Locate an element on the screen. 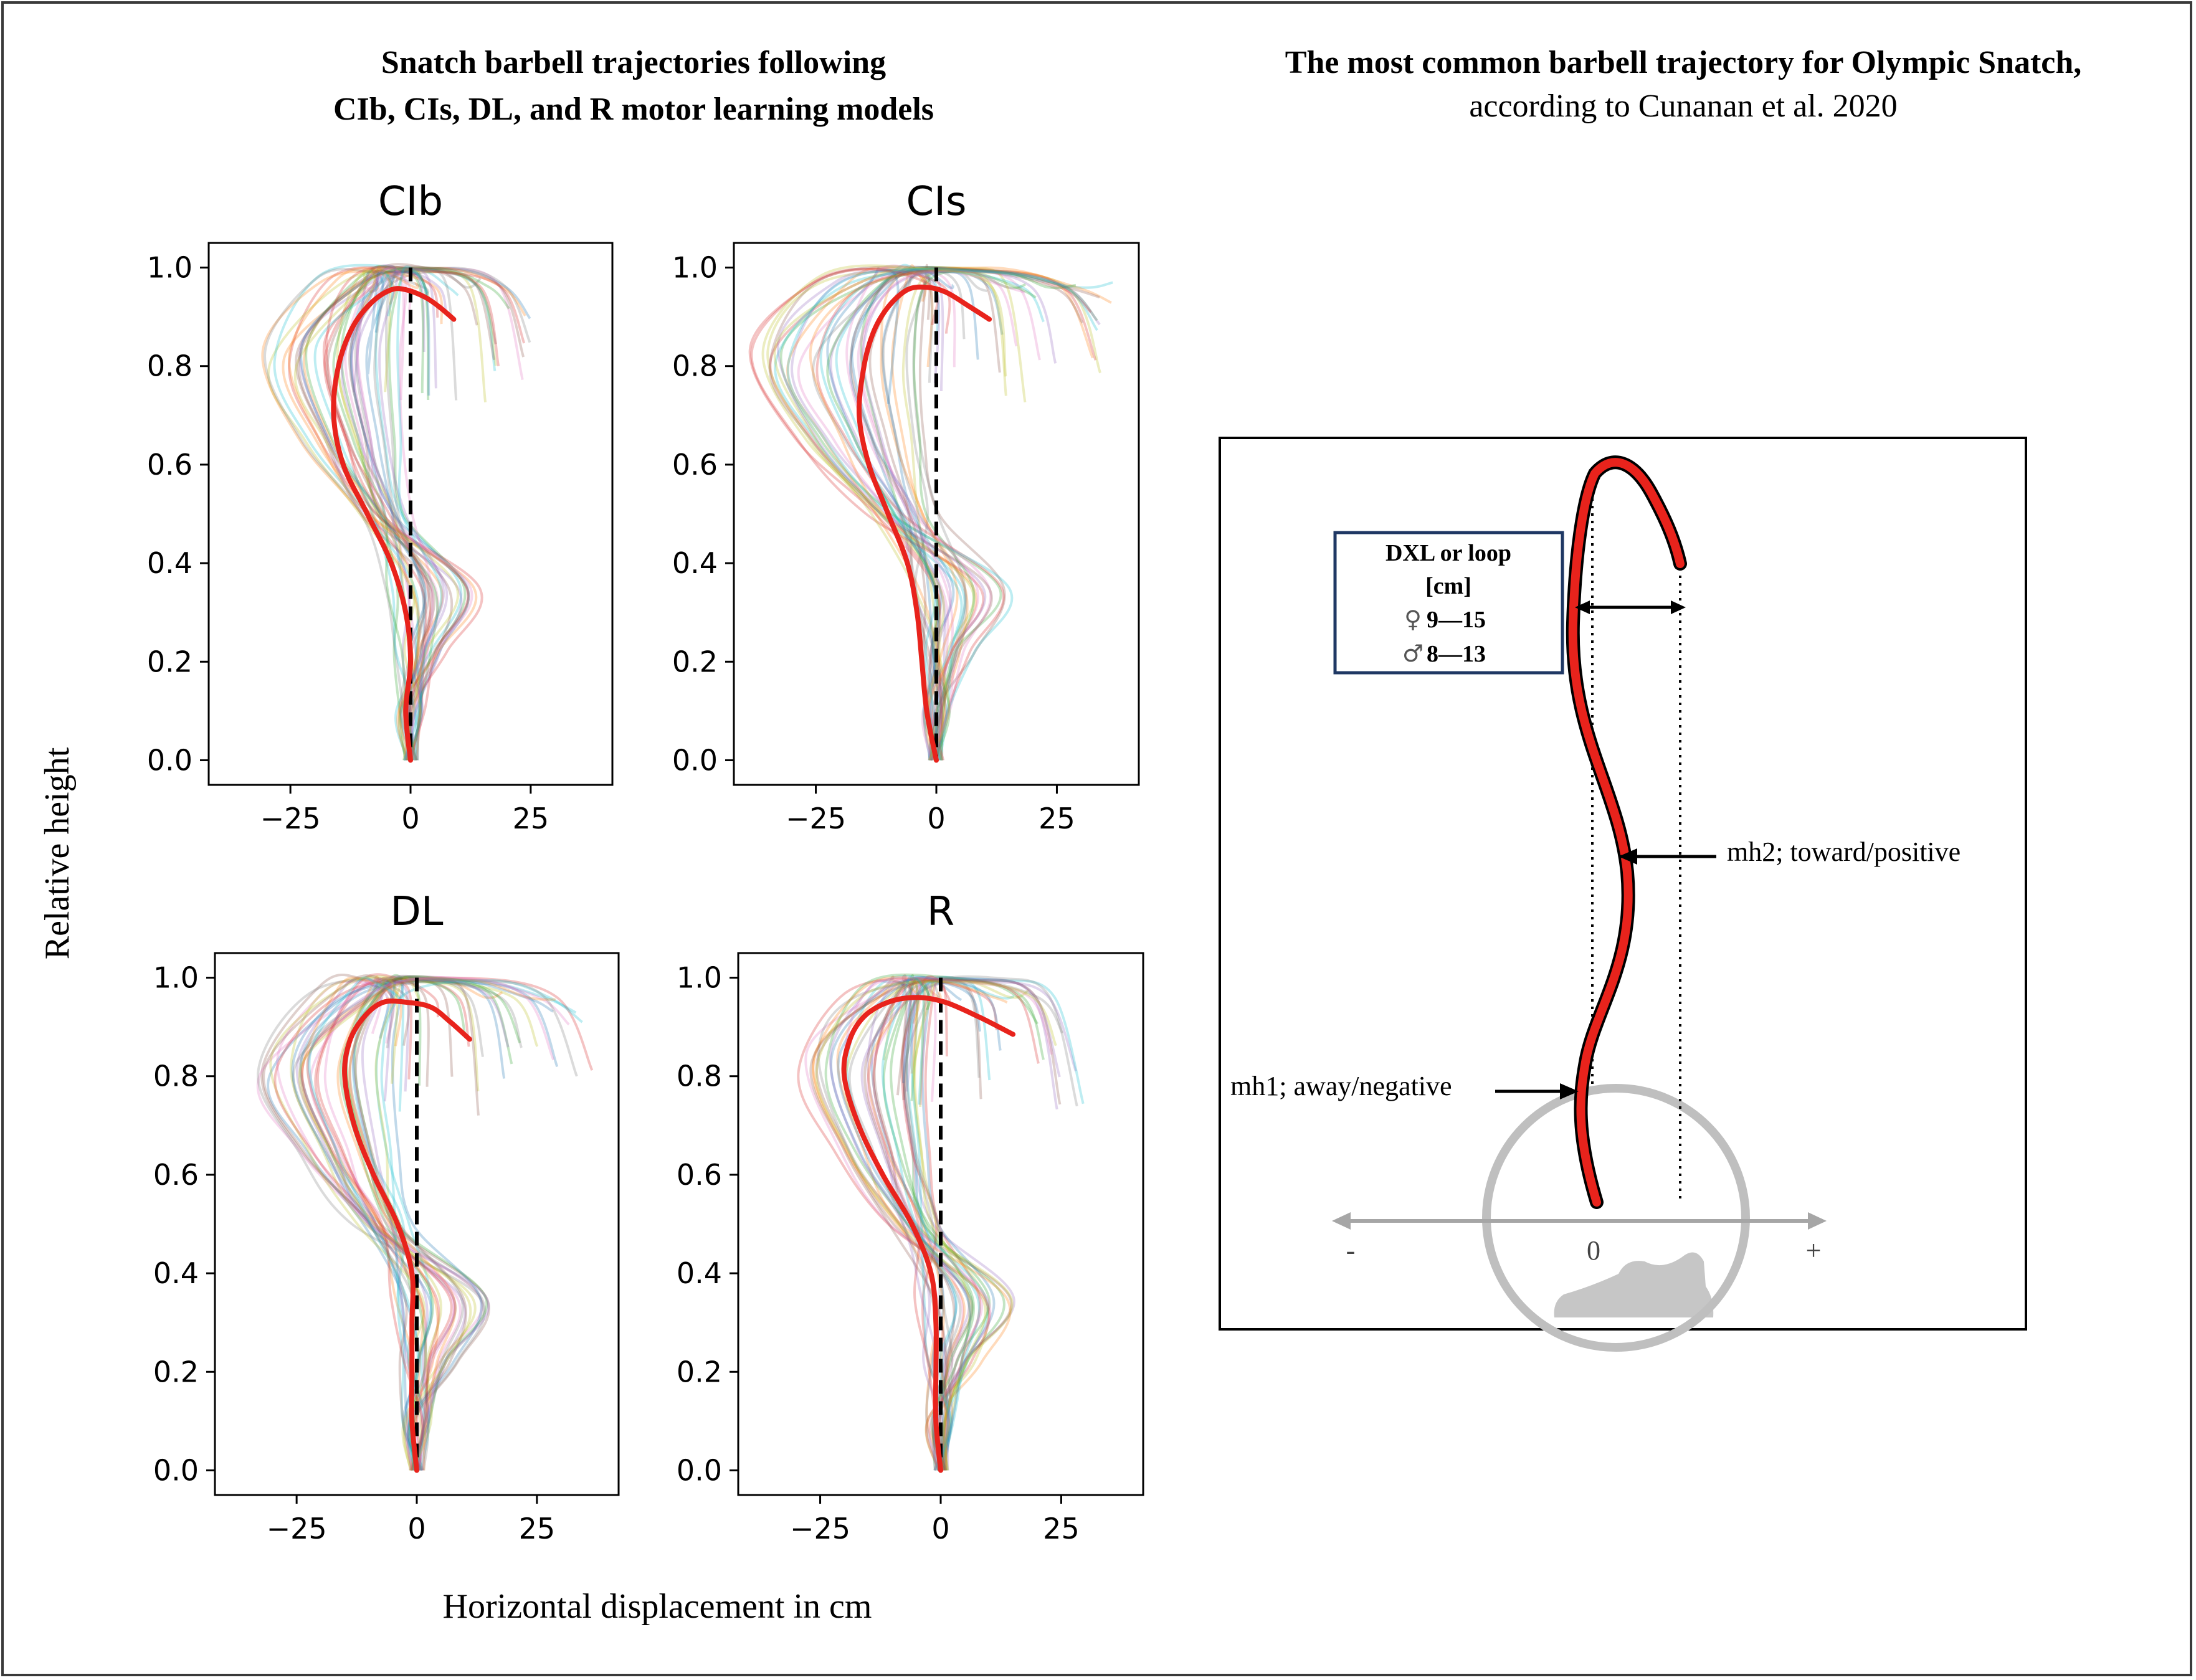  axis-minus-label: - is located at coordinates (1351, 1250).